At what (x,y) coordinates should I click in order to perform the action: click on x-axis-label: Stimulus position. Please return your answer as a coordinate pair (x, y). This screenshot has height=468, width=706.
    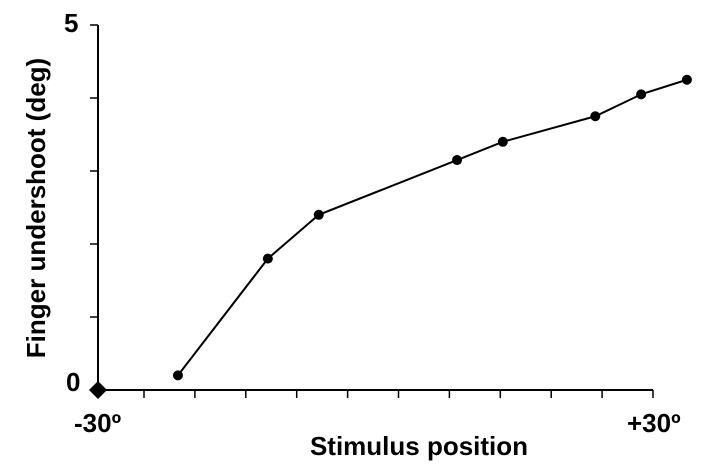
    Looking at the image, I should click on (419, 446).